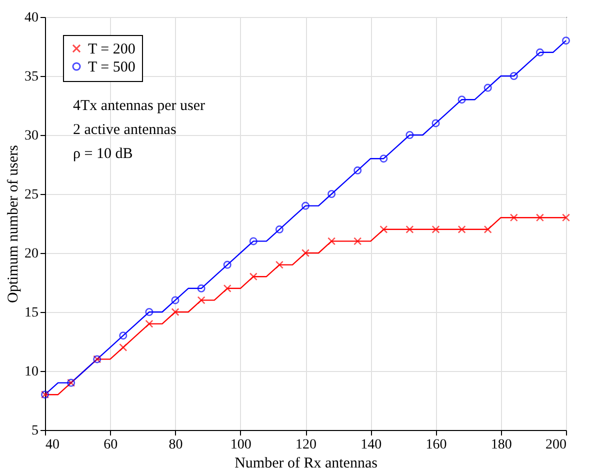  What do you see at coordinates (124, 130) in the screenshot?
I see `annotation: 2 active antennas` at bounding box center [124, 130].